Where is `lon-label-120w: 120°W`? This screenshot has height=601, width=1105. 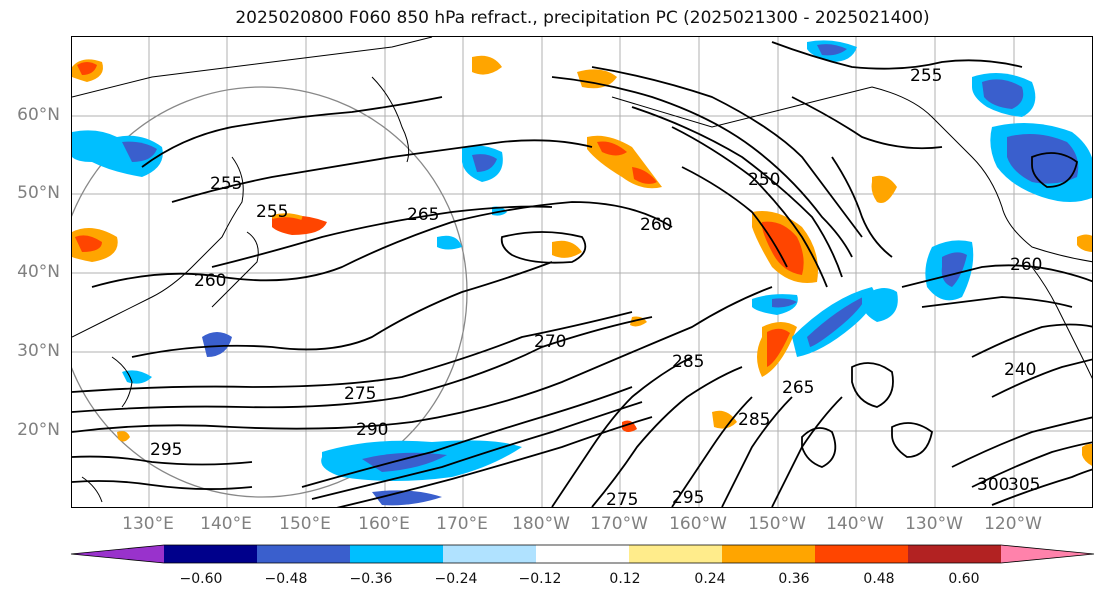 lon-label-120w: 120°W is located at coordinates (1013, 524).